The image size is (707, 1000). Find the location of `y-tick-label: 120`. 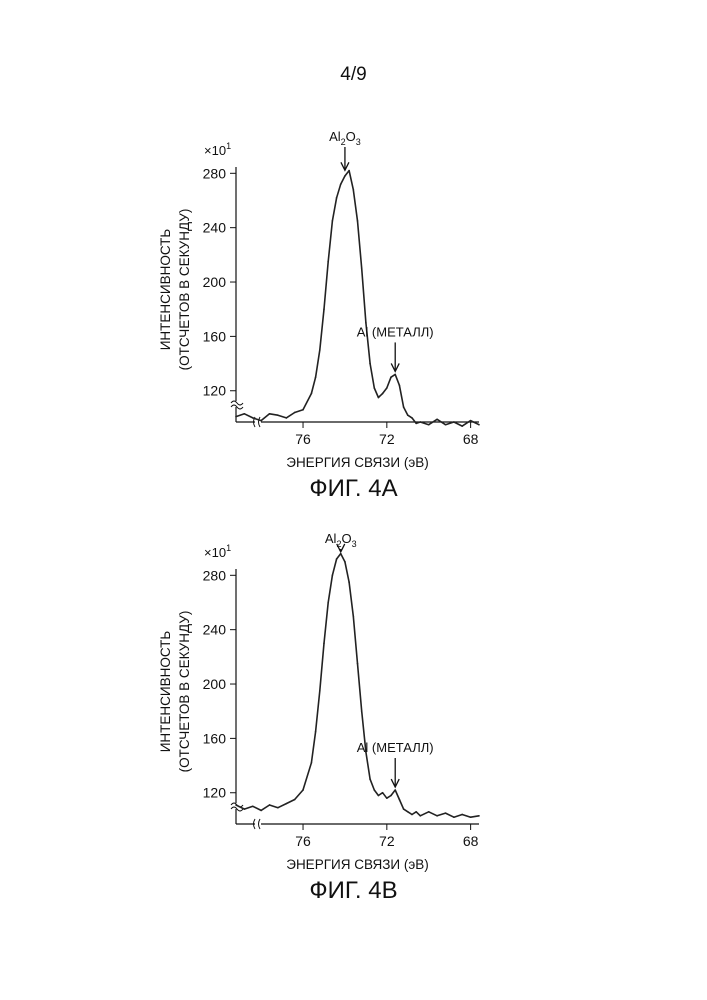

y-tick-label: 120 is located at coordinates (215, 793).